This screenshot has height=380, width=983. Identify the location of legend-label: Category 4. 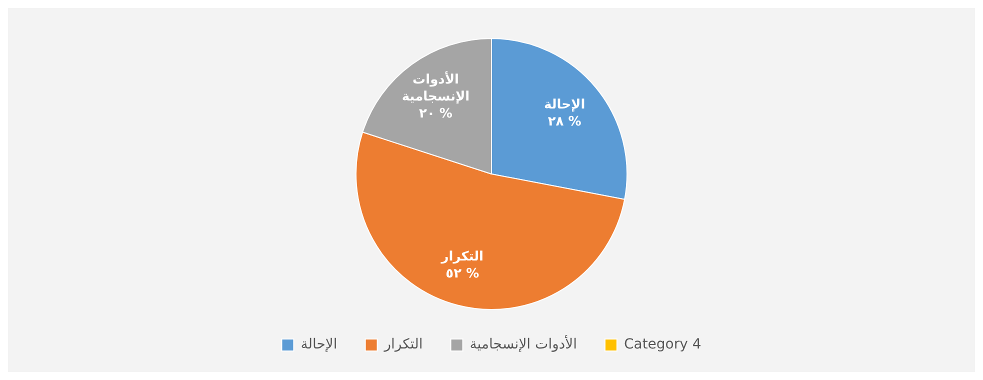
(663, 344).